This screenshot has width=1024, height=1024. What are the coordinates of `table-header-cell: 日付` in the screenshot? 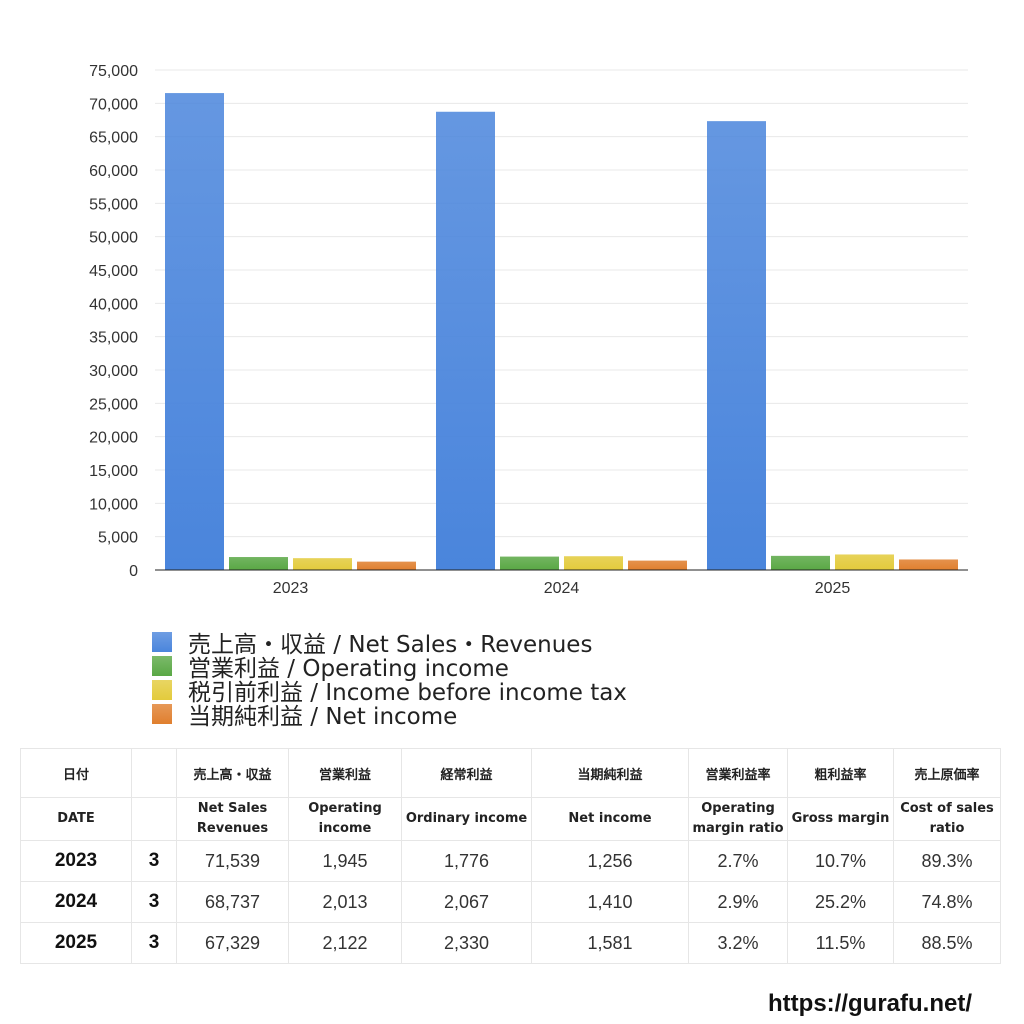 It's located at (76, 773).